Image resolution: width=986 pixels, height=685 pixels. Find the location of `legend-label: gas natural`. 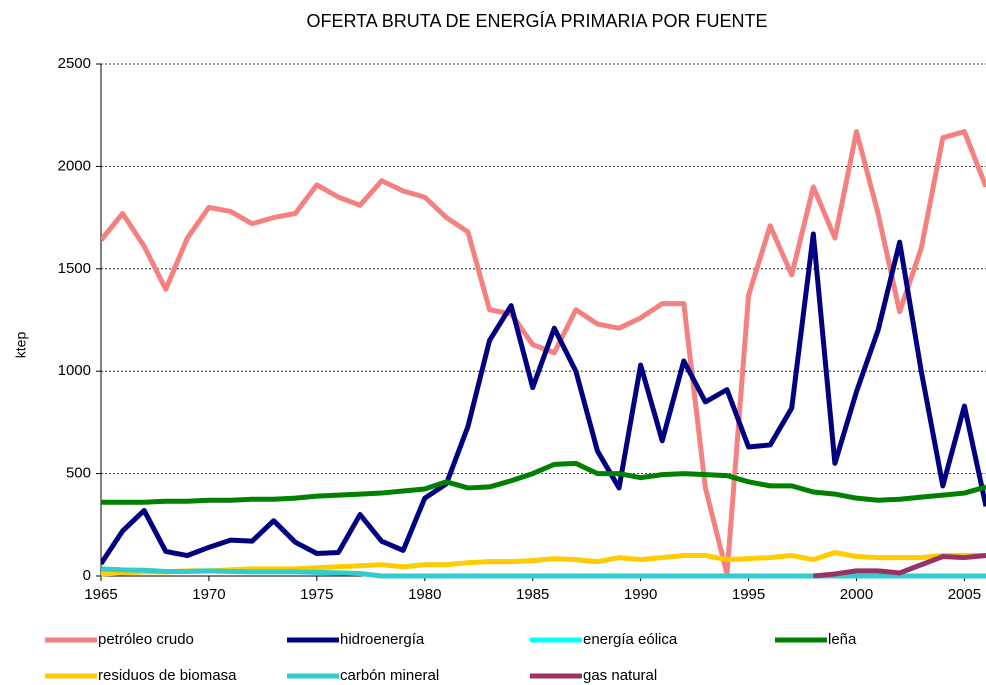

legend-label: gas natural is located at coordinates (620, 675).